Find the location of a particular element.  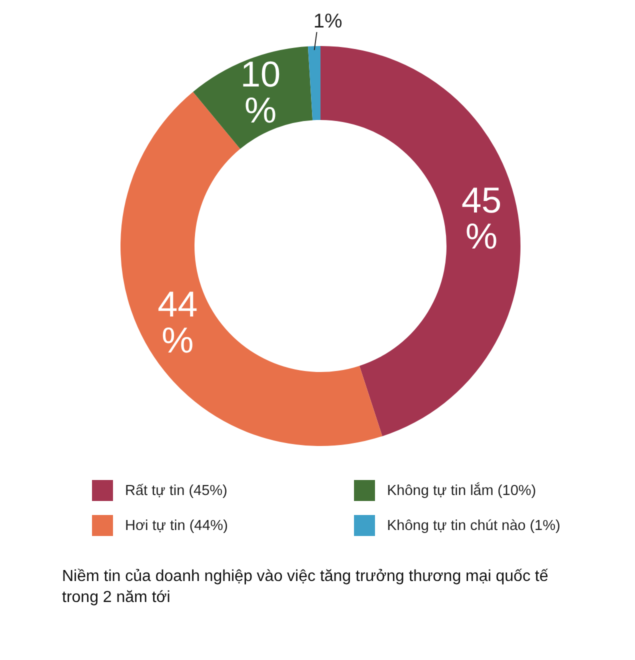

data-label: 10% is located at coordinates (260, 91).